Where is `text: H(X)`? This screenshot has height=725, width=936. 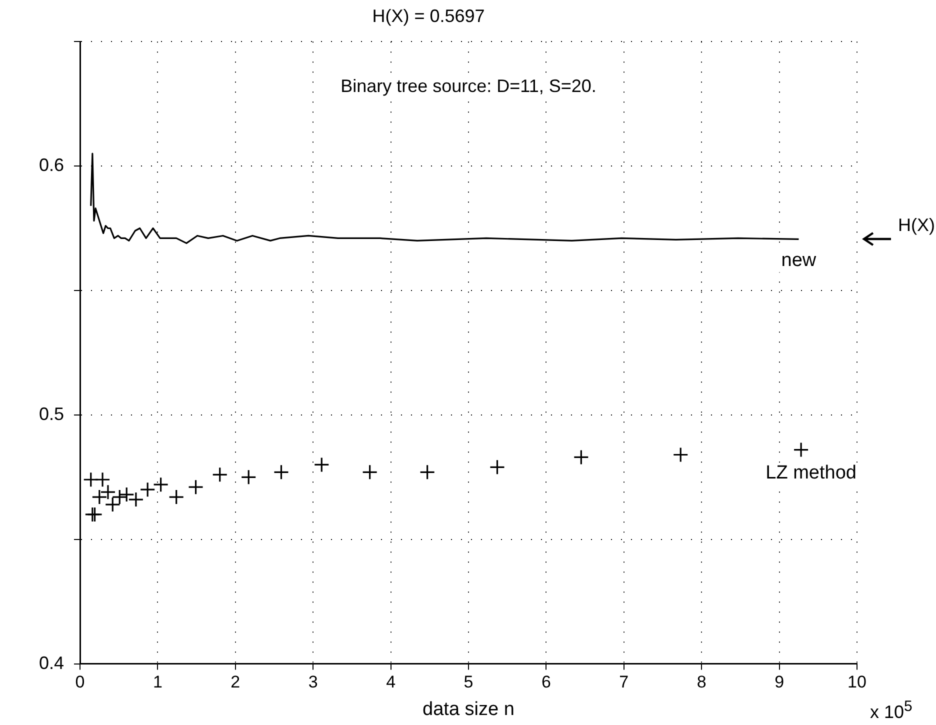
text: H(X) is located at coordinates (915, 225).